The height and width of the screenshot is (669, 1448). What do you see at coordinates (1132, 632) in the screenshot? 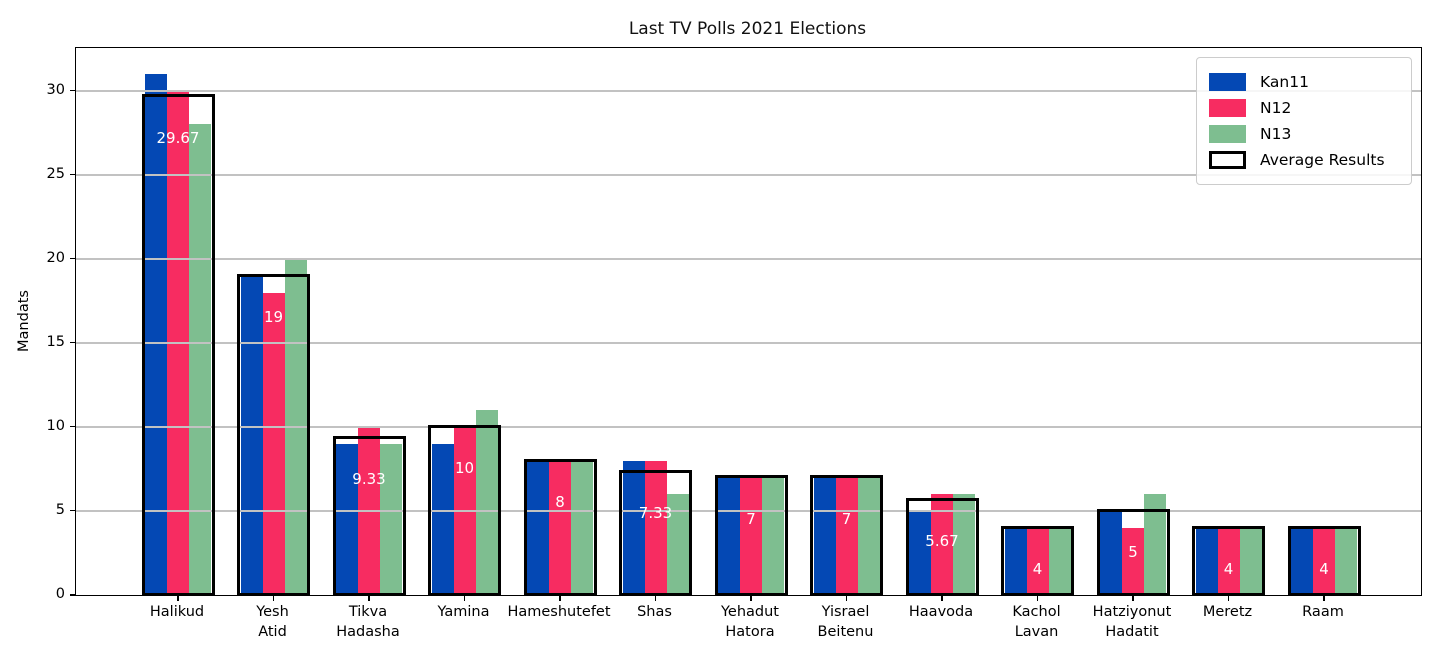
I see `x-tick-label-line: Hadatit` at bounding box center [1132, 632].